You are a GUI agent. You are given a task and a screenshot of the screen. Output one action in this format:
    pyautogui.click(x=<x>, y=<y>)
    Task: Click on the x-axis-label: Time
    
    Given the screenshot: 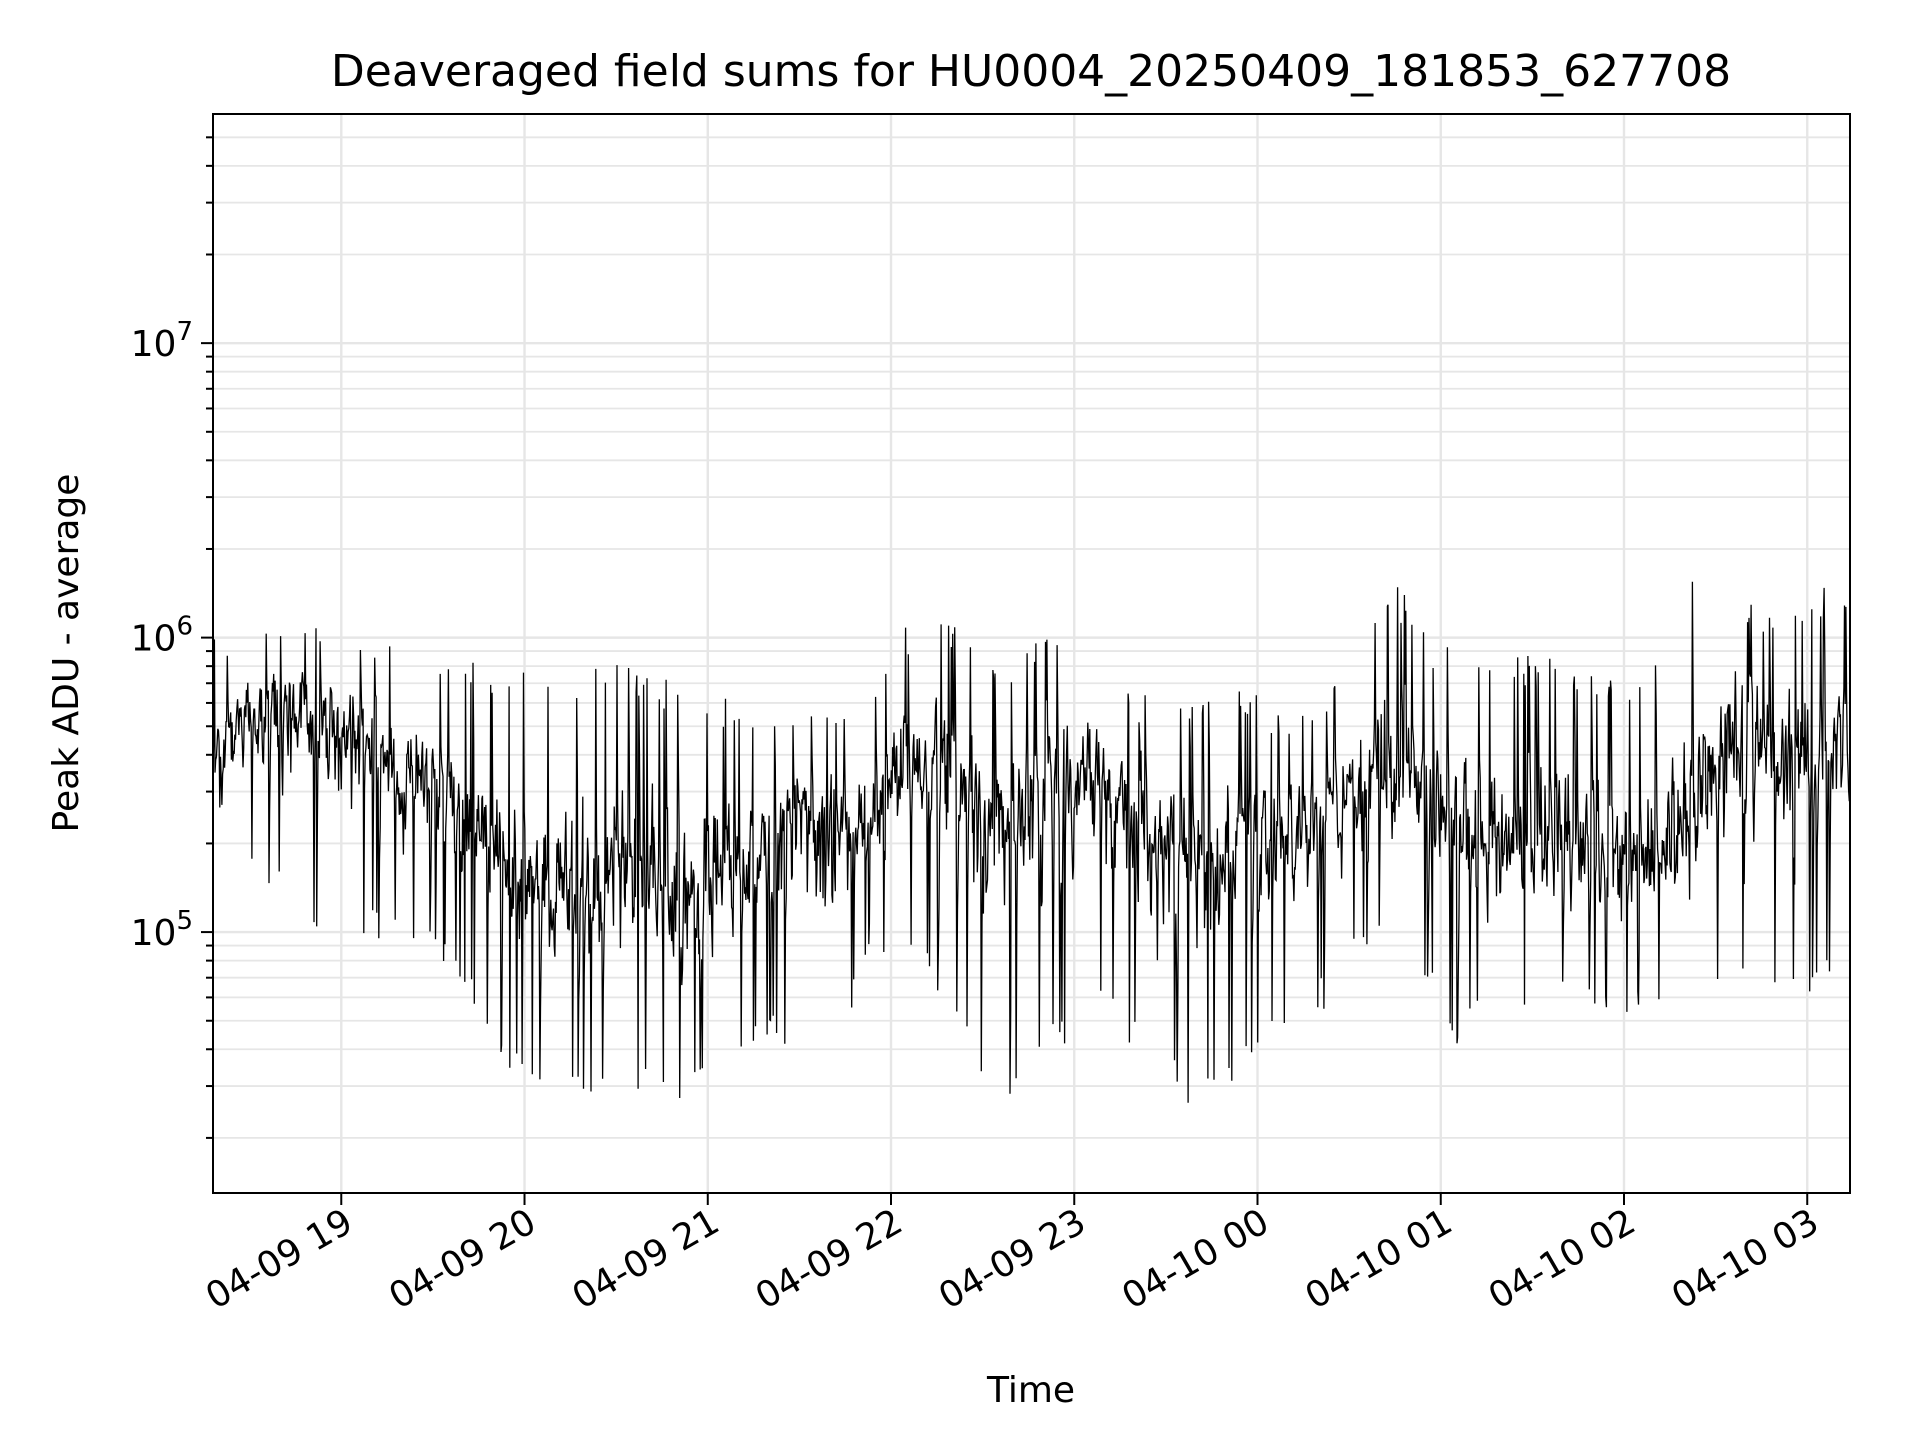 What is the action you would take?
    pyautogui.click(x=1030, y=1390)
    